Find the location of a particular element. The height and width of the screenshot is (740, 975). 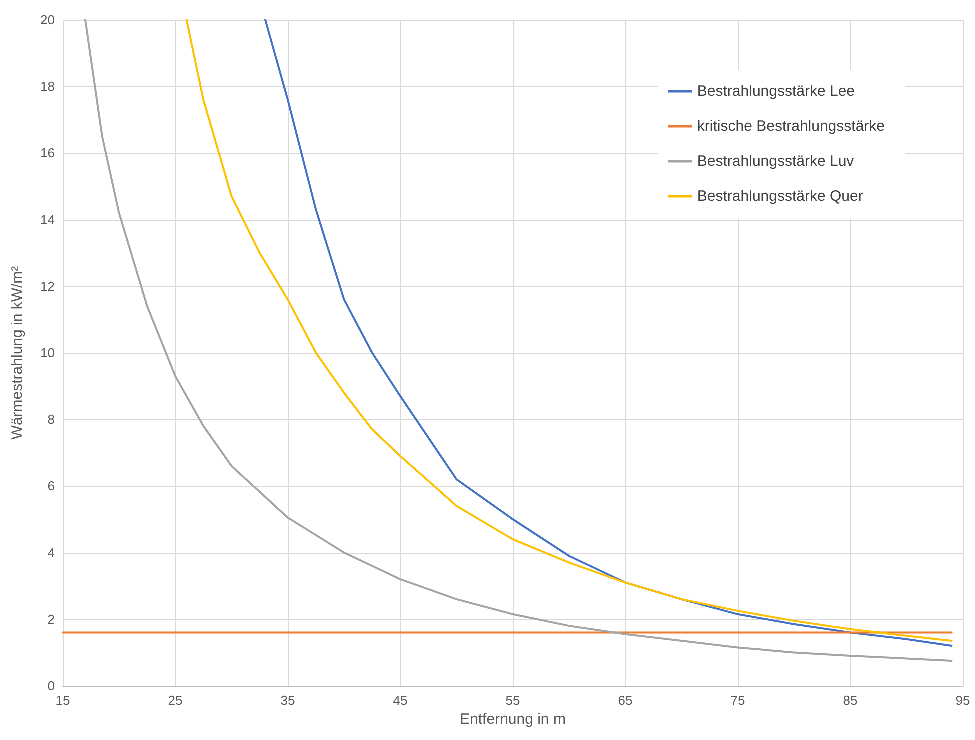

x-tick-label: 45 is located at coordinates (400, 700).